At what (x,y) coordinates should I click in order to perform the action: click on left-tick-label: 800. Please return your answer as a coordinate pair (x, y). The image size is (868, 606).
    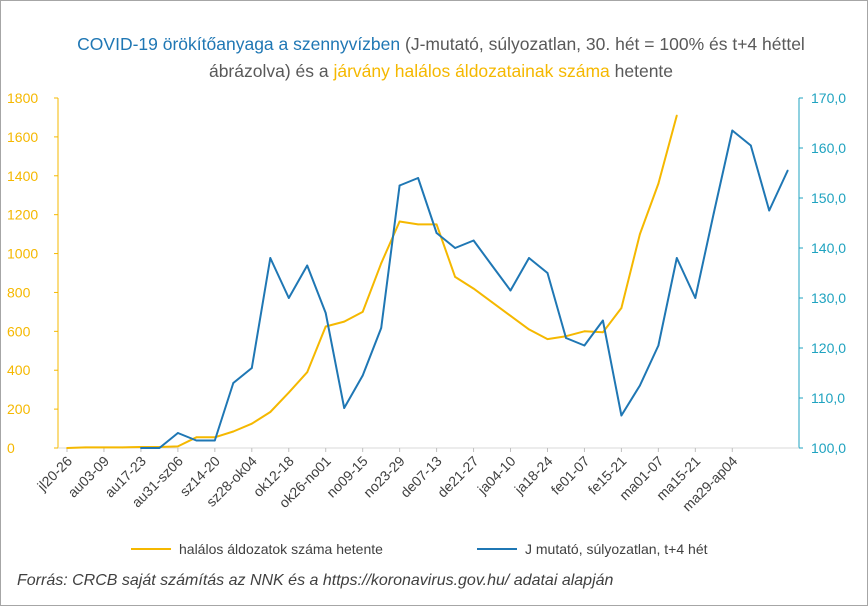
    Looking at the image, I should click on (19, 292).